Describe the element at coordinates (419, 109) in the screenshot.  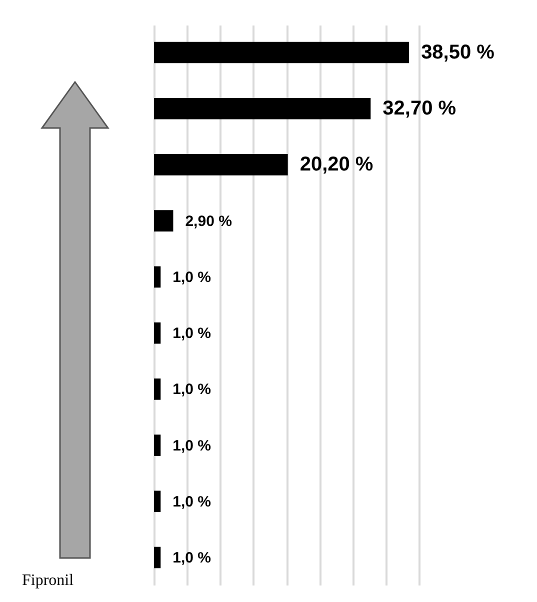
I see `data-label: 32,70 %` at that location.